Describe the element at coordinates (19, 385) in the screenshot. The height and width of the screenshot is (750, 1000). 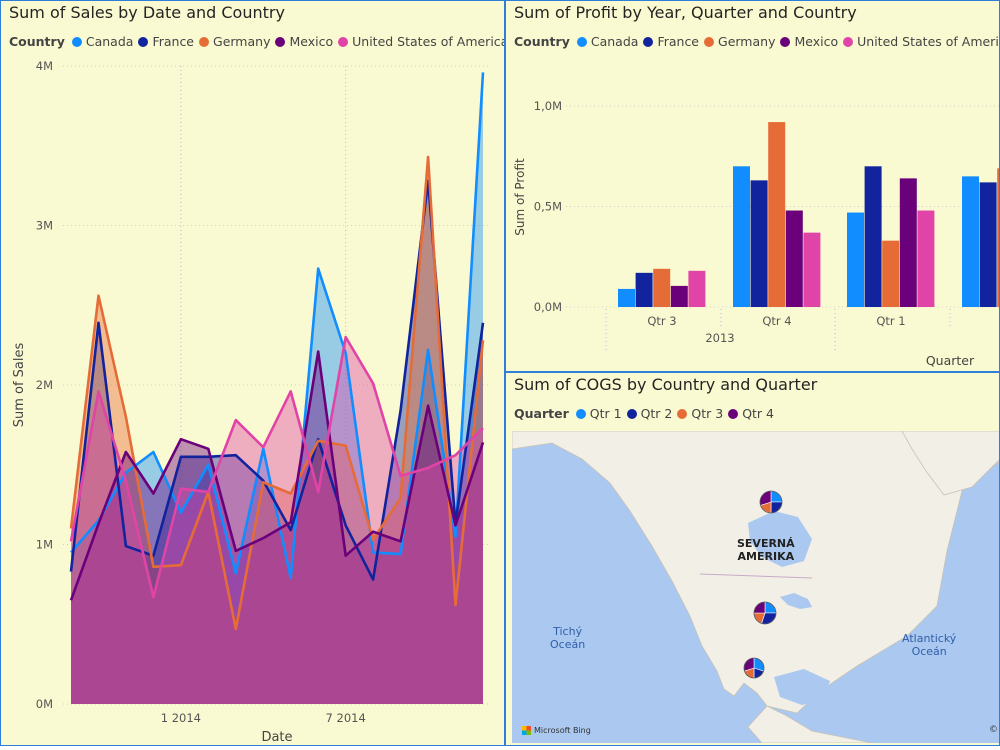
I see `y-axis-label: Sum of Sales` at that location.